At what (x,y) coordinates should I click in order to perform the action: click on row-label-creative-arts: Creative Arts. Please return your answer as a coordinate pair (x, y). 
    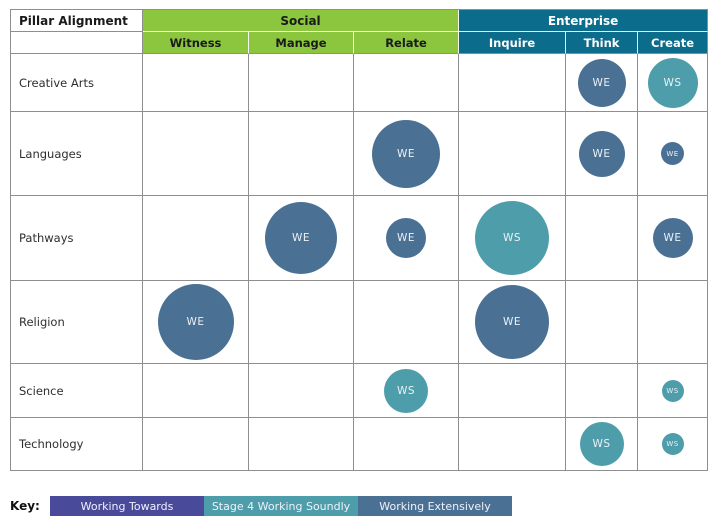
    Looking at the image, I should click on (77, 83).